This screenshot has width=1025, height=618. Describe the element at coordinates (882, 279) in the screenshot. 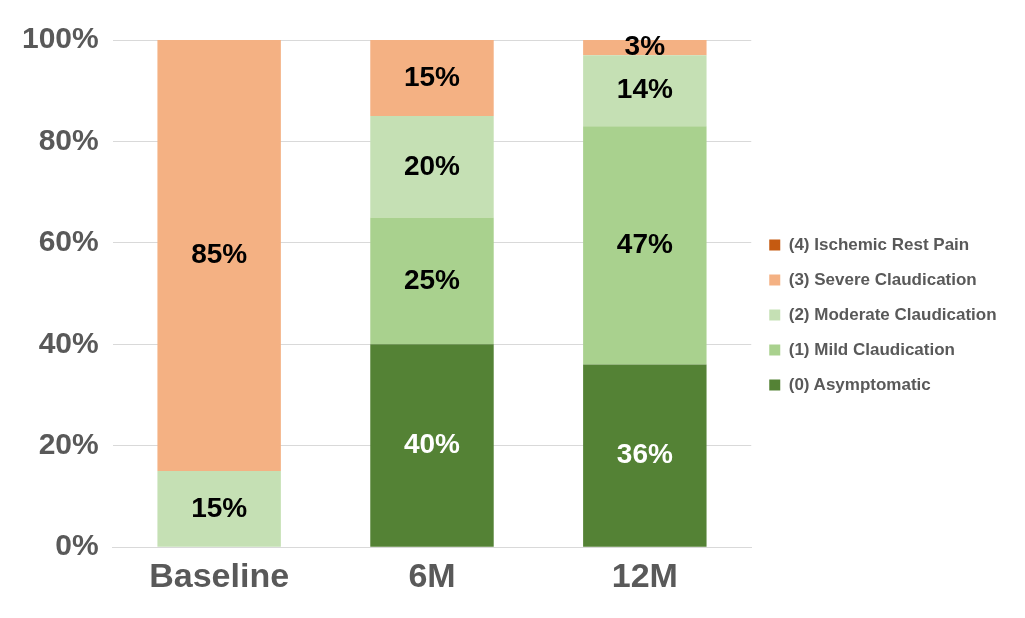

I see `legend-label: (3) Severe Claudication` at that location.